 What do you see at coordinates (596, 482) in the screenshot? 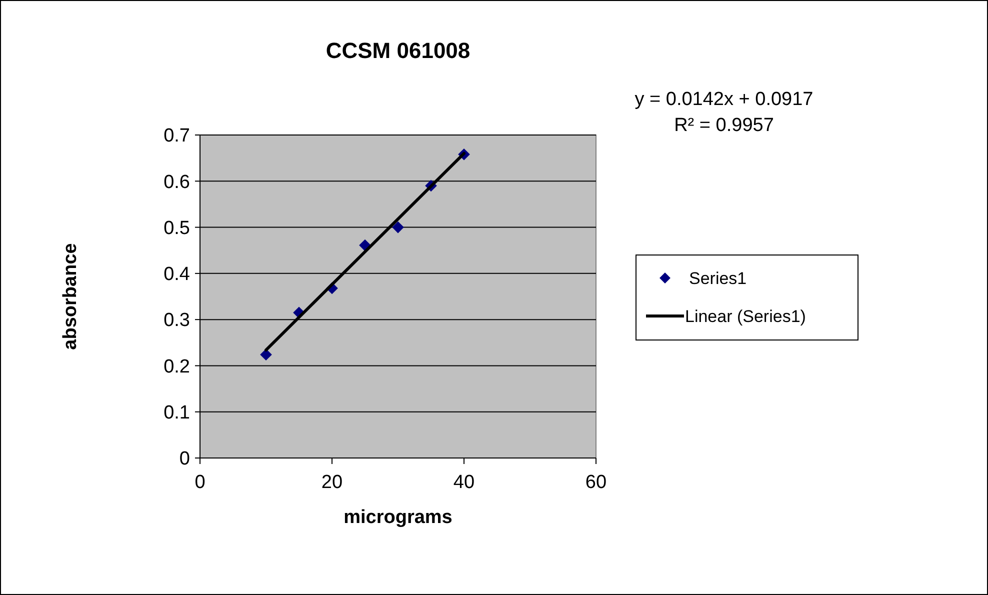
I see `x-tick-label: 60` at bounding box center [596, 482].